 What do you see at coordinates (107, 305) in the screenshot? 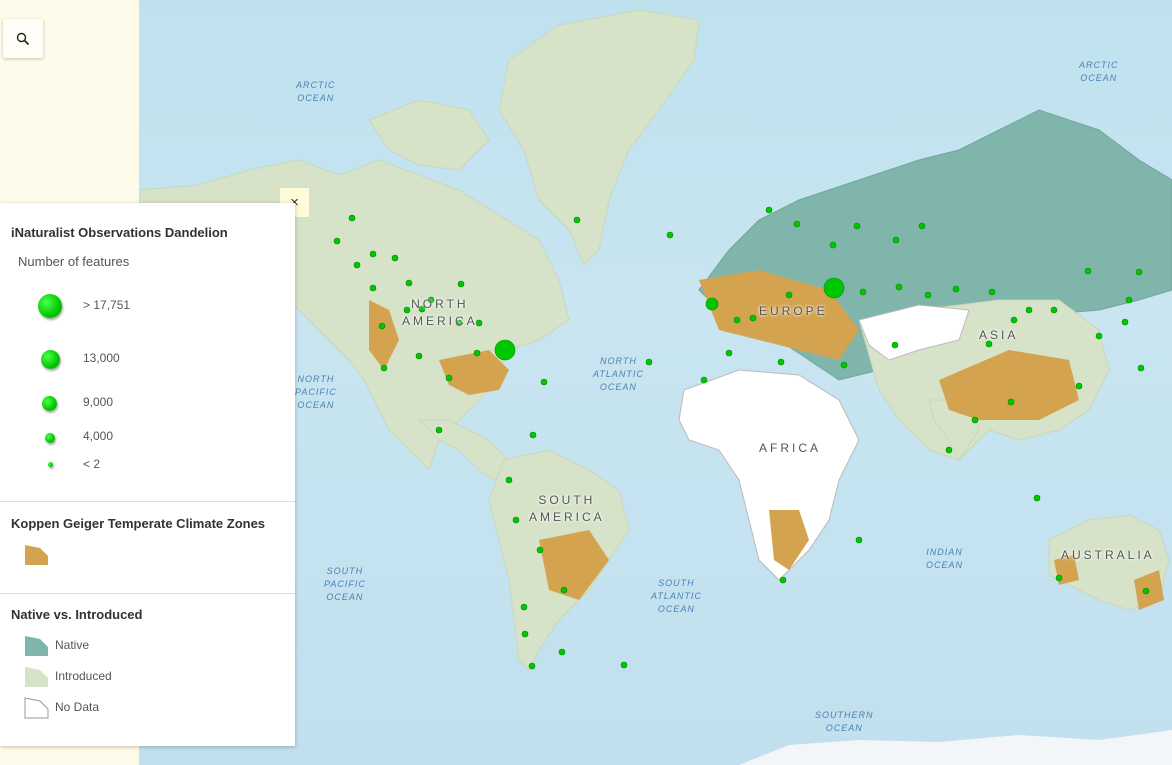
I see `legend-class-label: > 17,751` at bounding box center [107, 305].